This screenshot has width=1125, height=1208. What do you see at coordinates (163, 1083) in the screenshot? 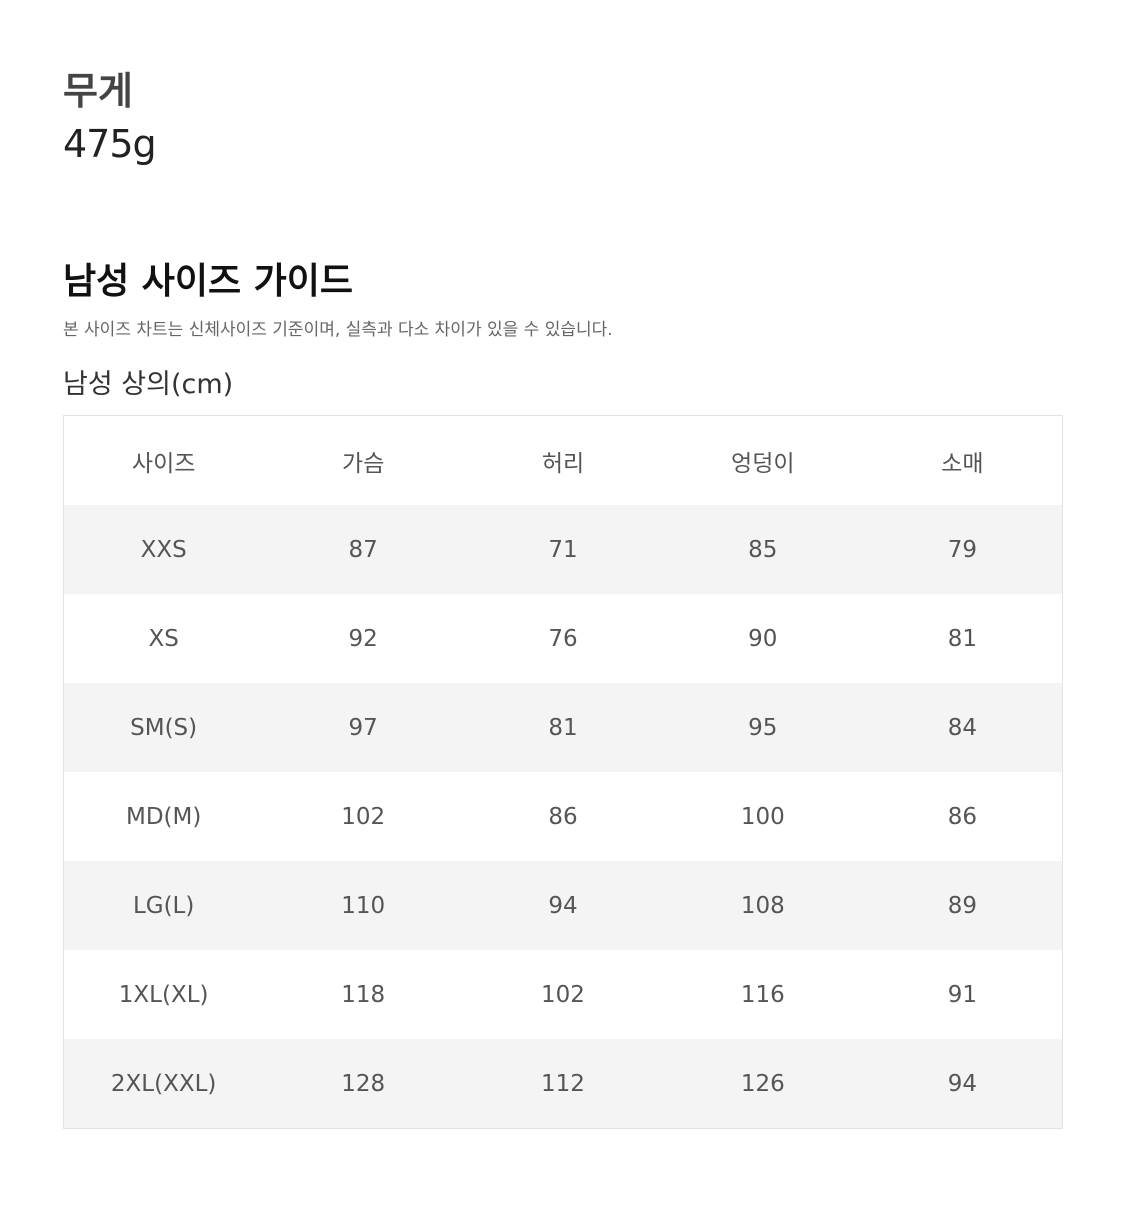
I see `table-cell: 2XL(XXL)` at bounding box center [163, 1083].